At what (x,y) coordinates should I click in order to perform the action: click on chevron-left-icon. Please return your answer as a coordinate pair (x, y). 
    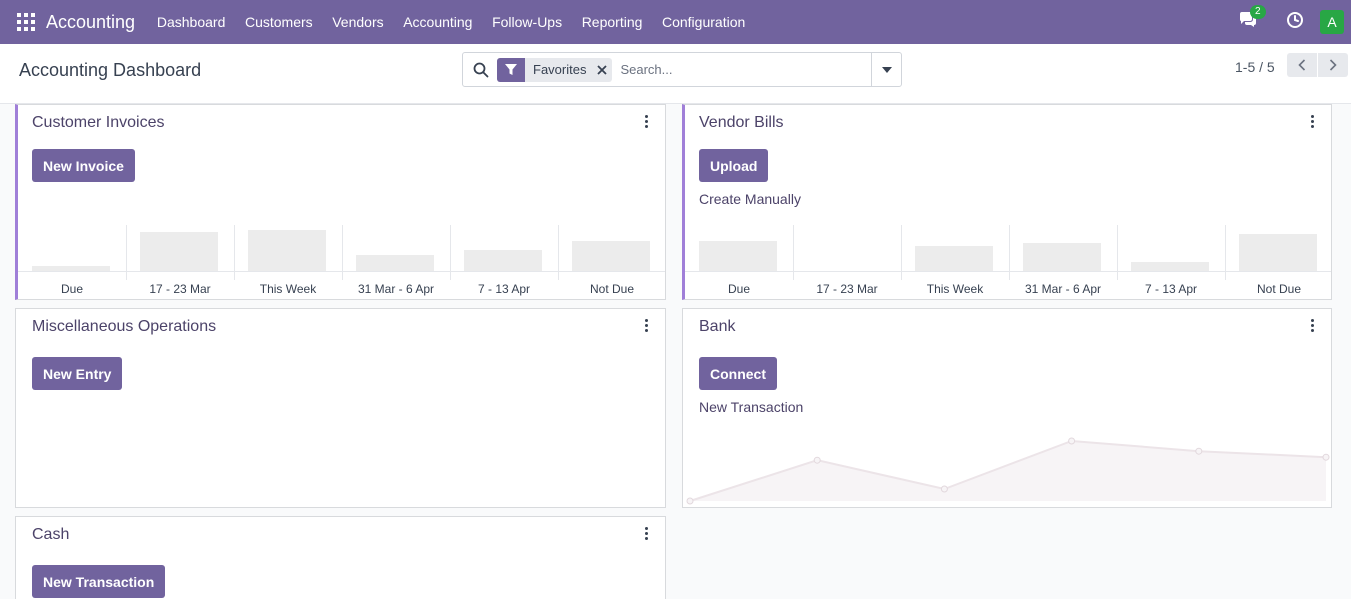
    Looking at the image, I should click on (1302, 65).